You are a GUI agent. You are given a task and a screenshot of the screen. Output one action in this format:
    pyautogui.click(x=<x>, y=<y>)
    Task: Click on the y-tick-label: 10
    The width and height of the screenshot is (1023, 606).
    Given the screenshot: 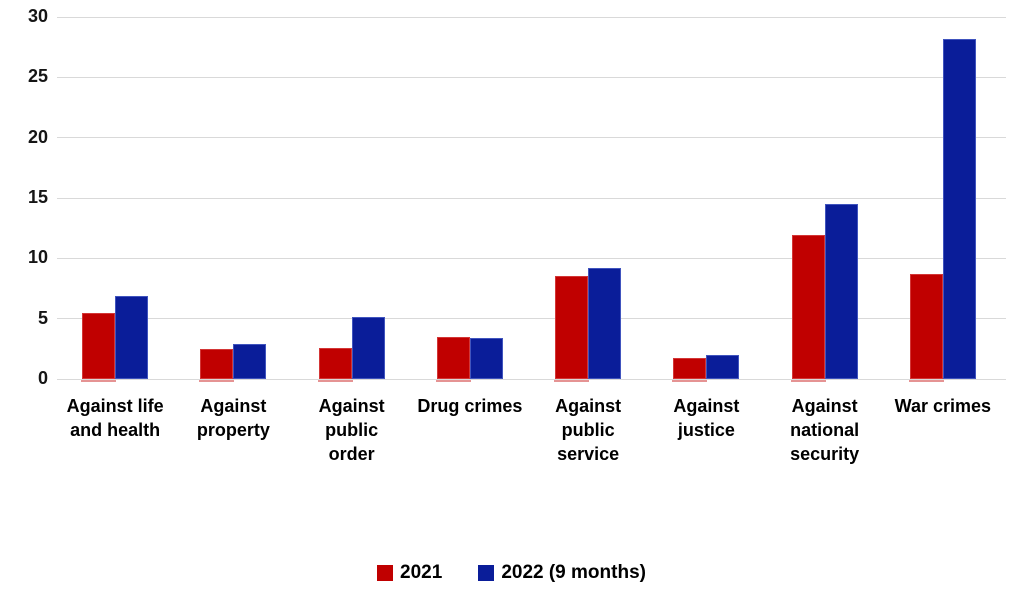 What is the action you would take?
    pyautogui.click(x=37, y=257)
    